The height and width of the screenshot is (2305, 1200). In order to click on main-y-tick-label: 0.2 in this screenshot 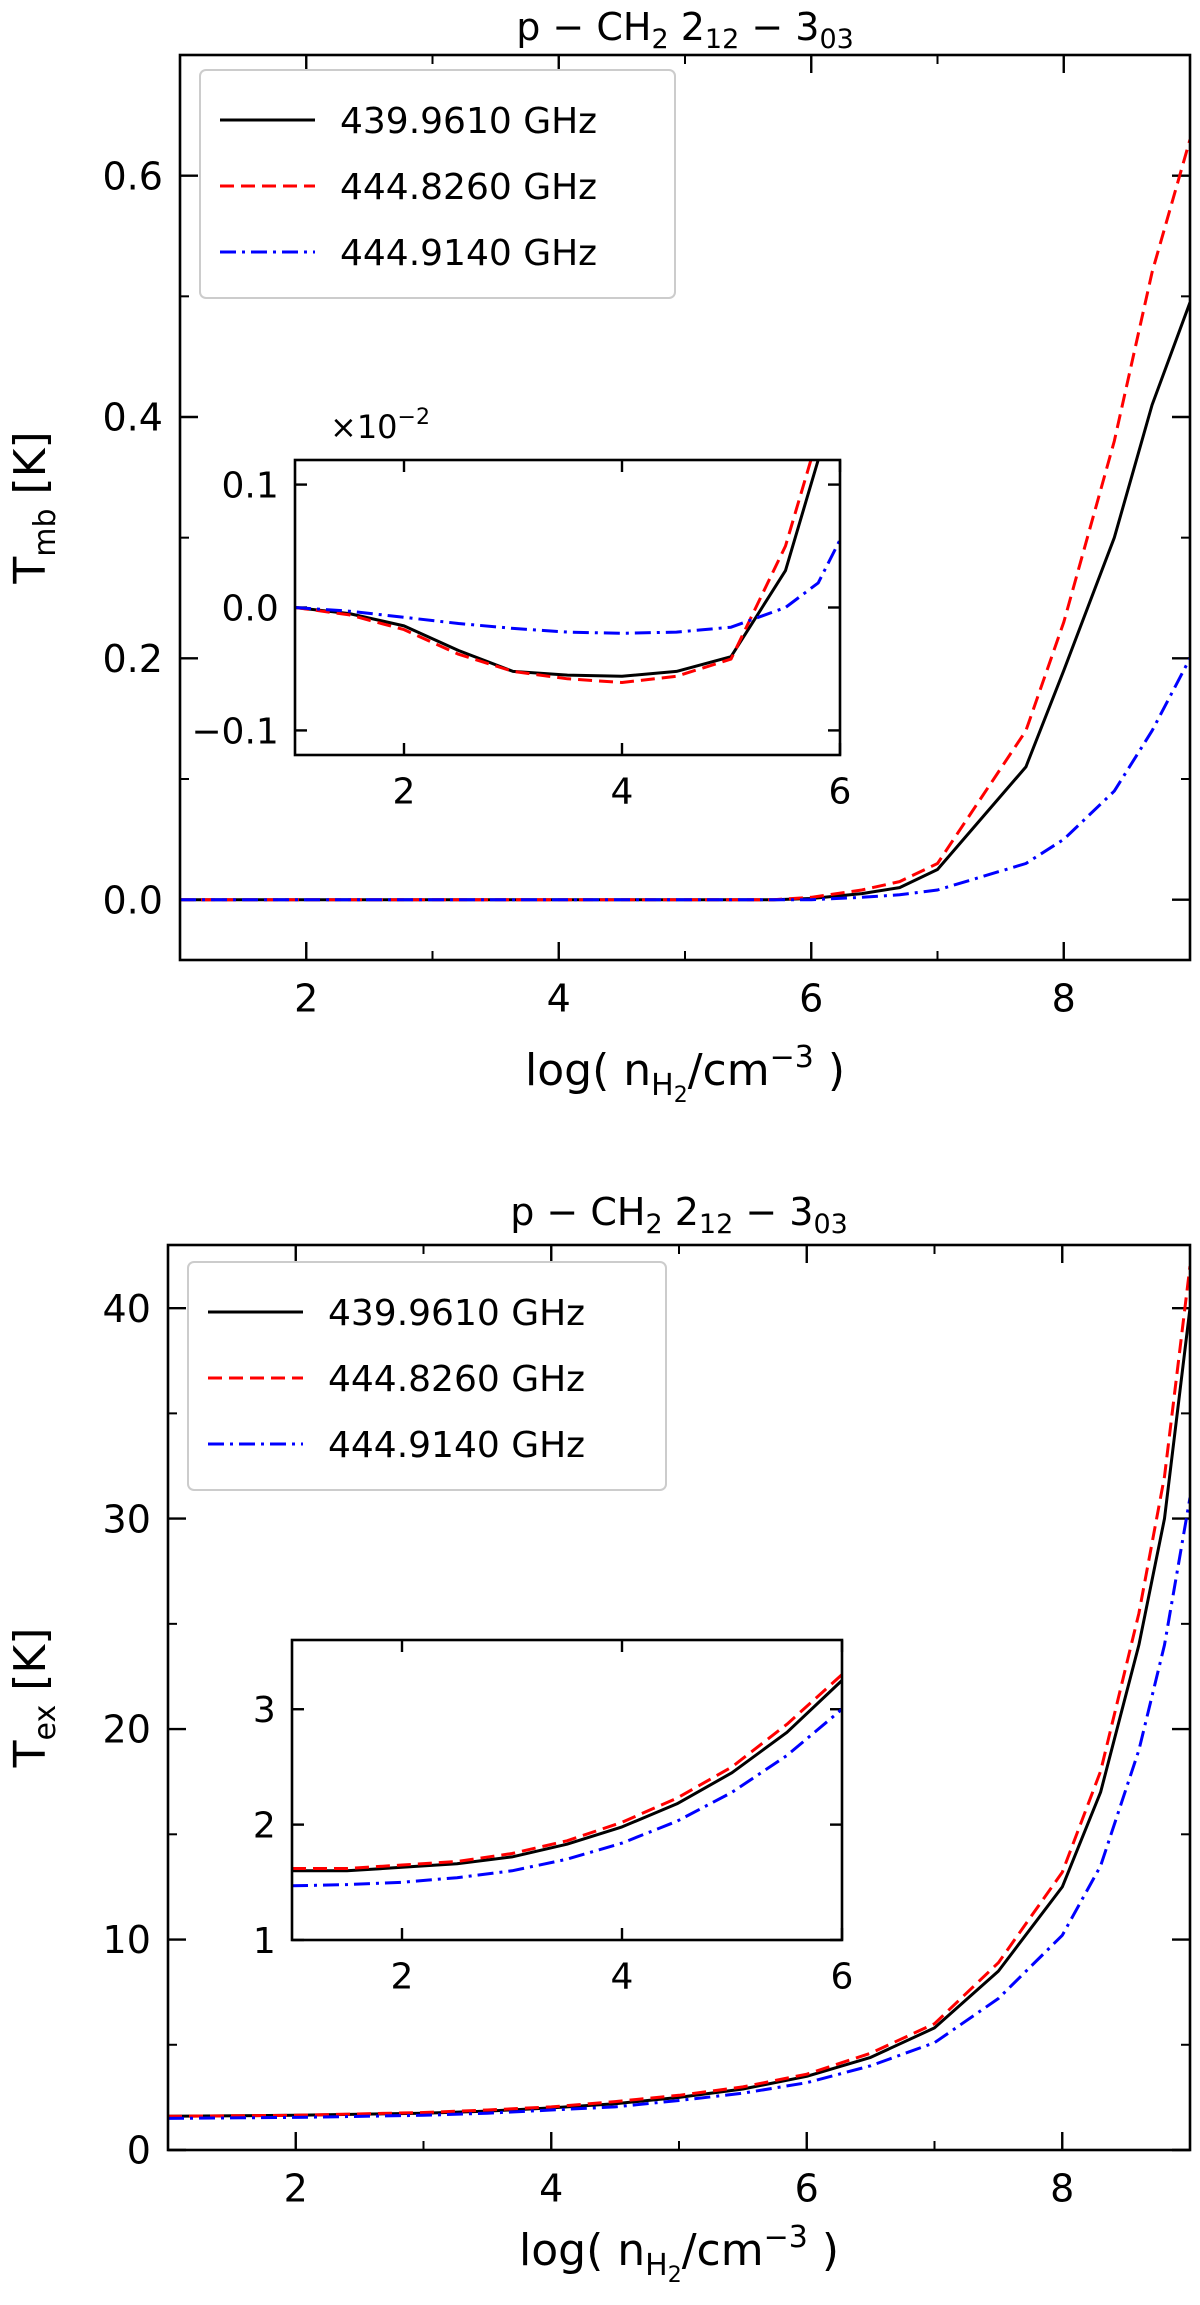, I will do `click(132, 659)`.